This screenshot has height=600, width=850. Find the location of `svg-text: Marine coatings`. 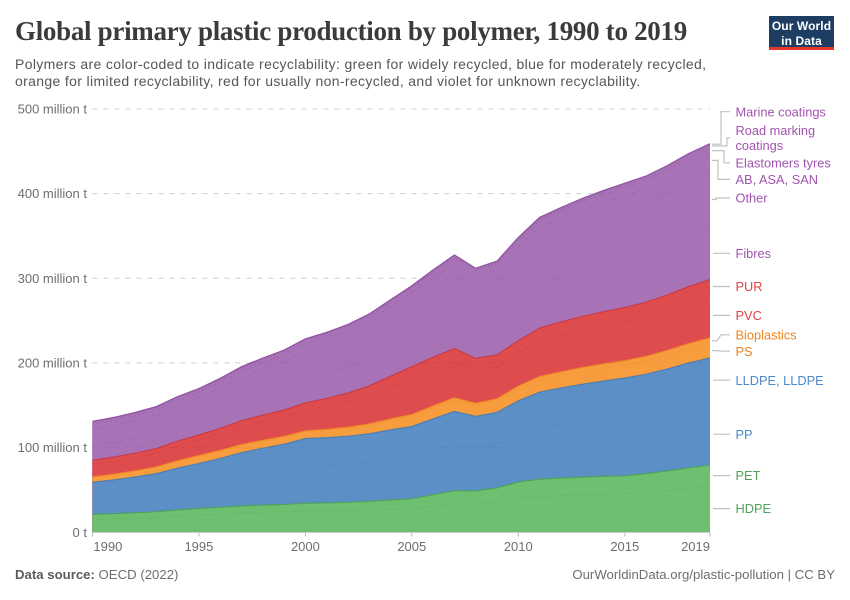

svg-text: Marine coatings is located at coordinates (781, 111).